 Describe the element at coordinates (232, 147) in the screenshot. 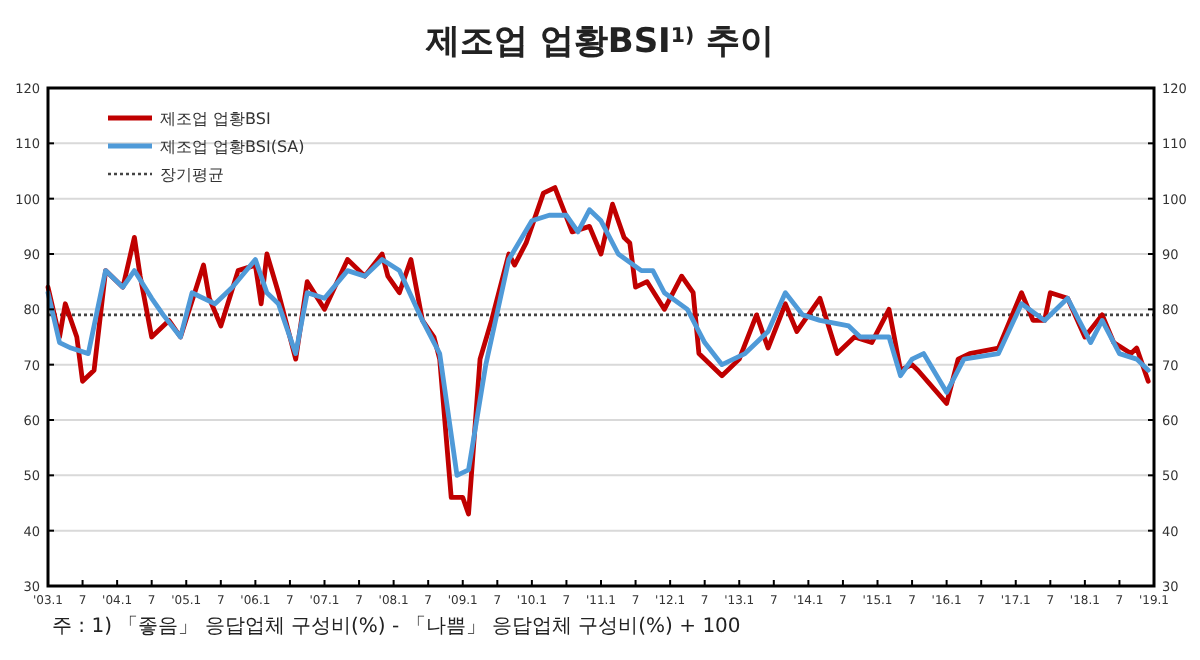

I see `legend-label: 제조업 업황BSI(SA)` at that location.